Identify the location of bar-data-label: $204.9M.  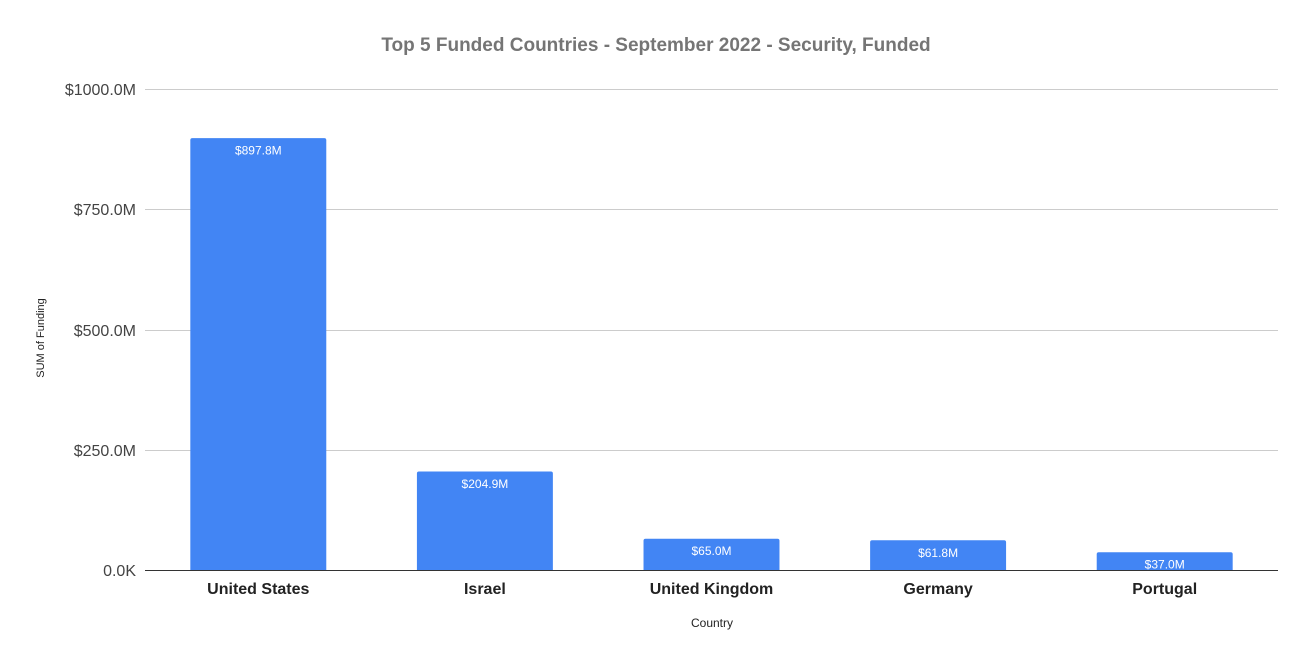
(485, 484).